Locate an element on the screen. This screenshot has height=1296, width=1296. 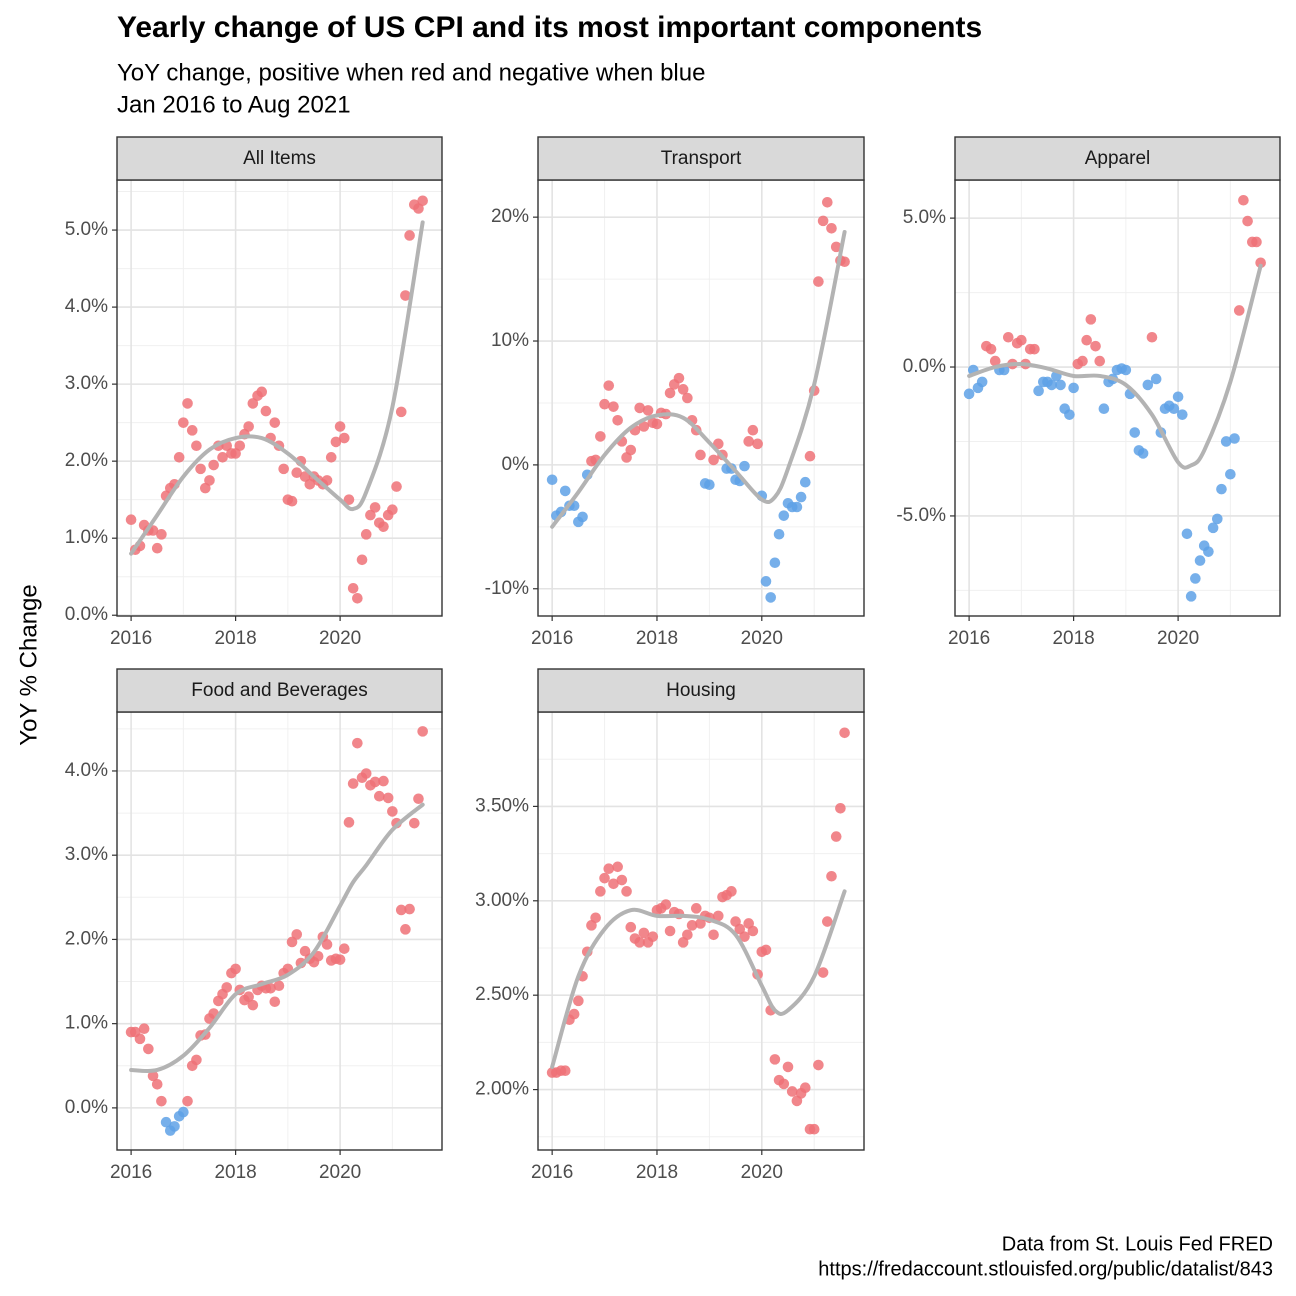
x-tick-label: 2020 is located at coordinates (762, 1172).